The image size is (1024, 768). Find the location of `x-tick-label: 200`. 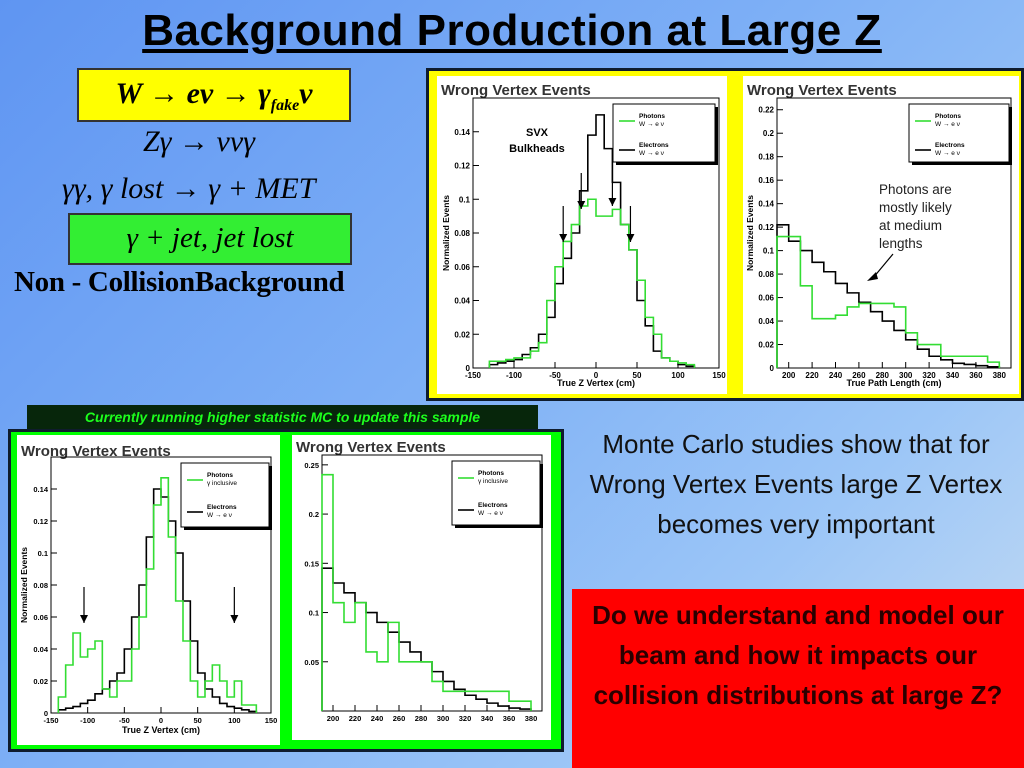

x-tick-label: 200 is located at coordinates (333, 718).